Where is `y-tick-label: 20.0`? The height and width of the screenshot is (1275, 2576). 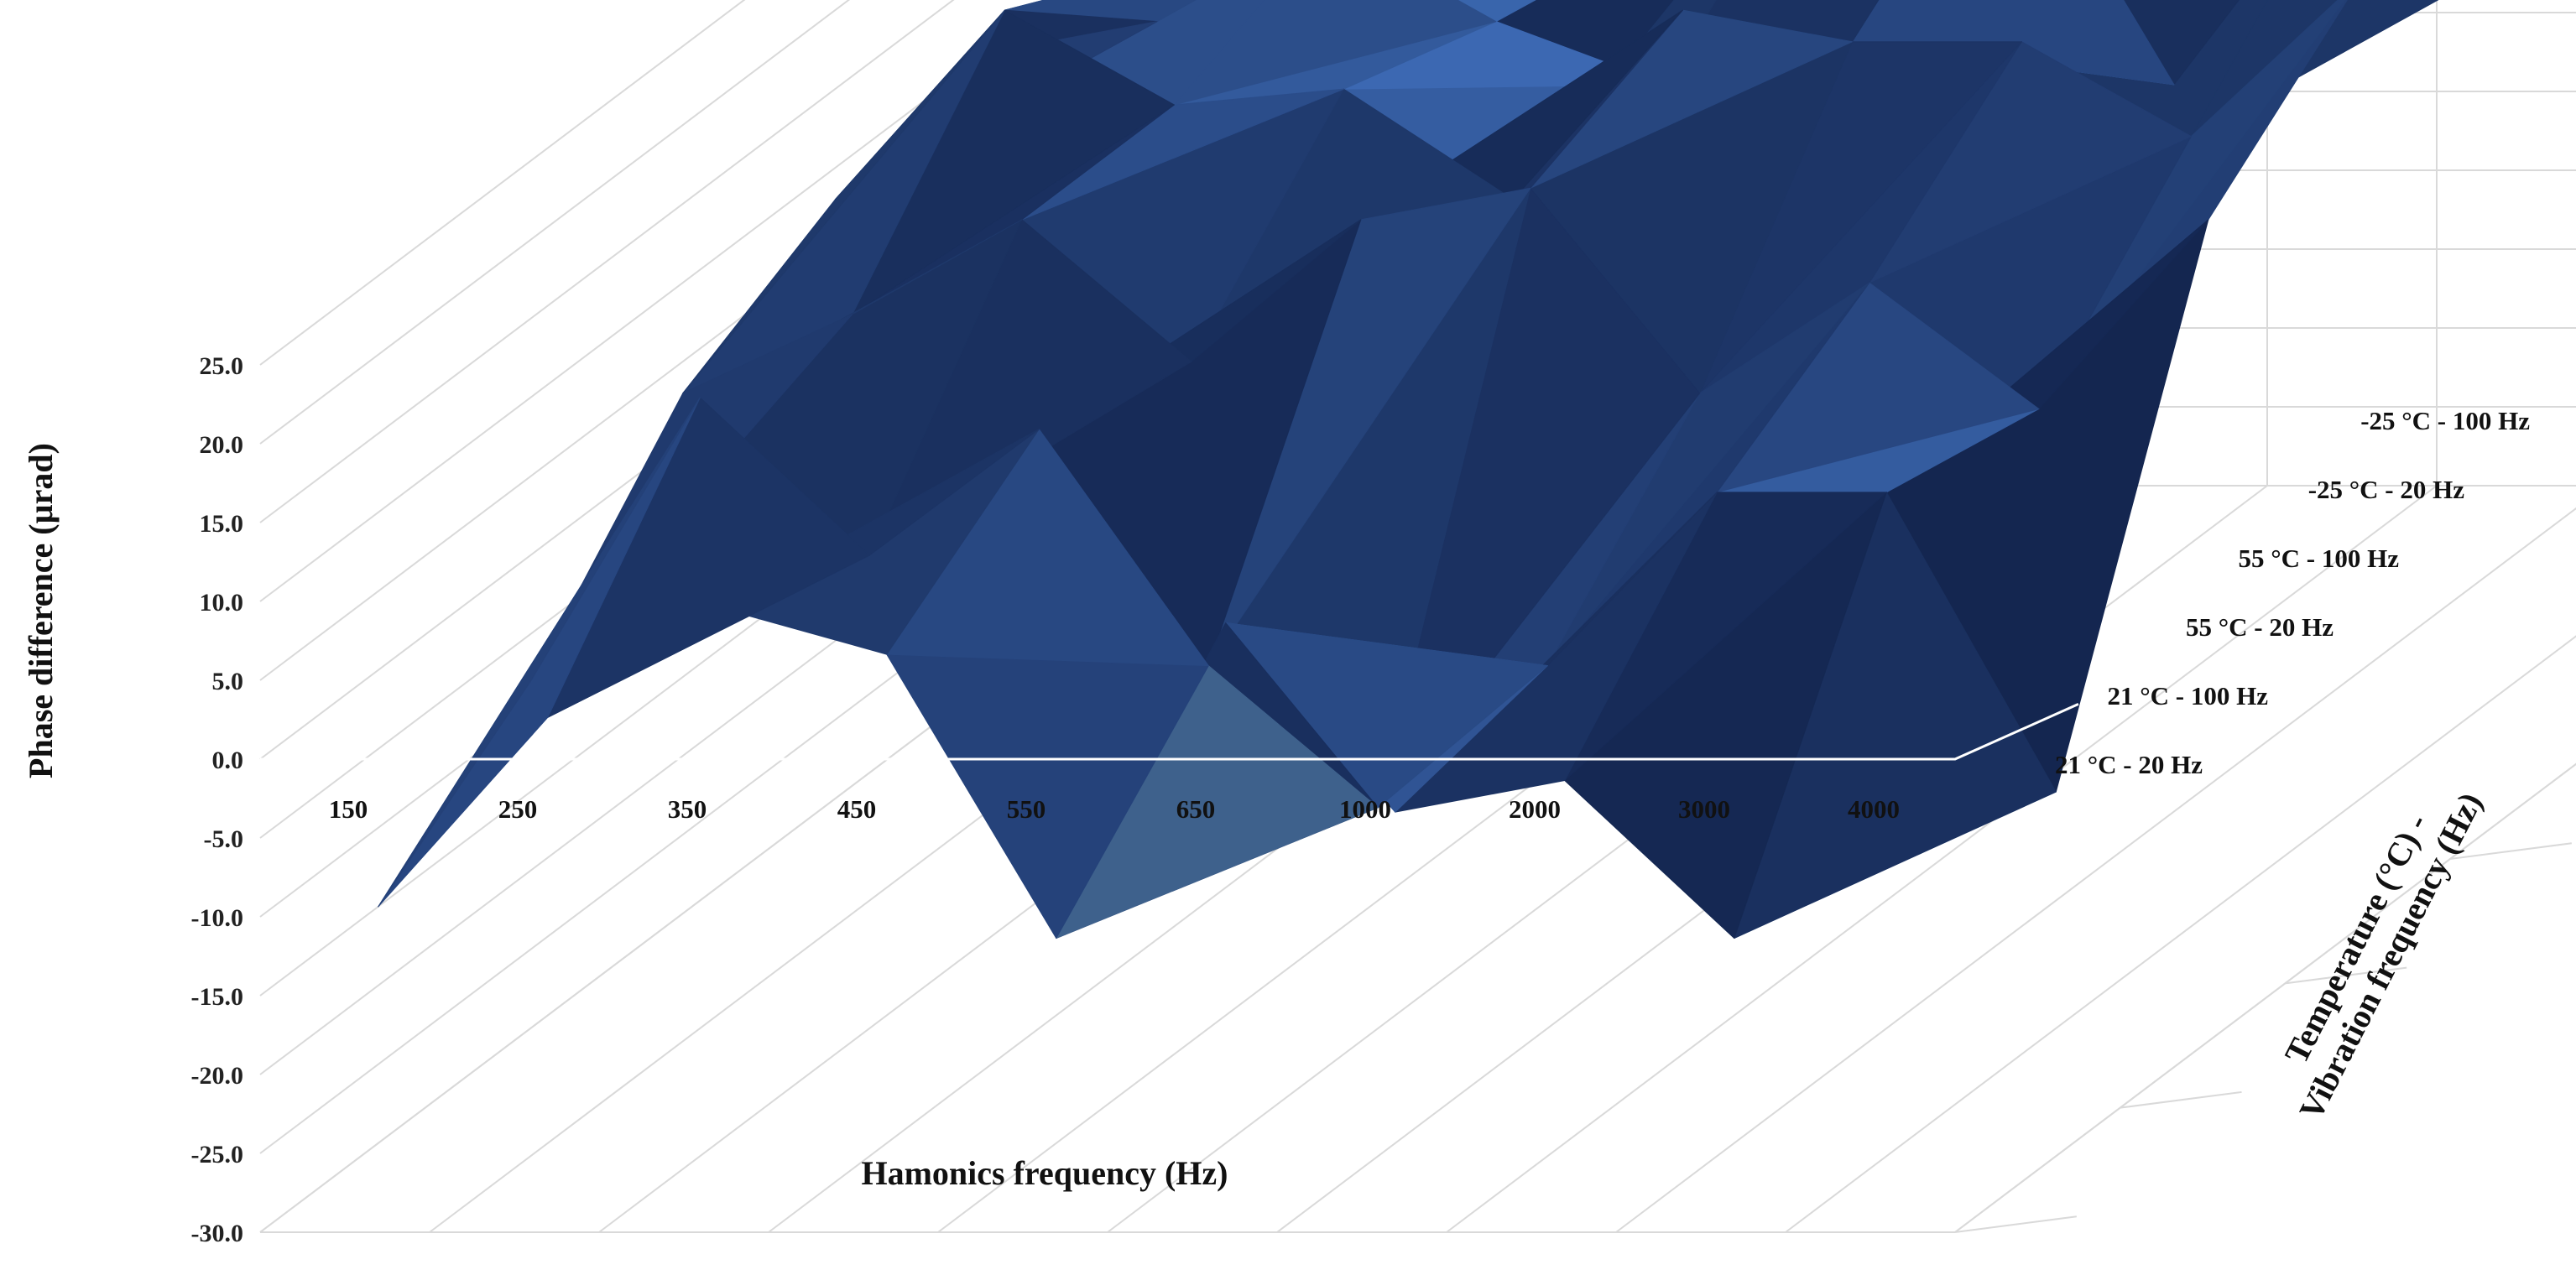 y-tick-label: 20.0 is located at coordinates (222, 445).